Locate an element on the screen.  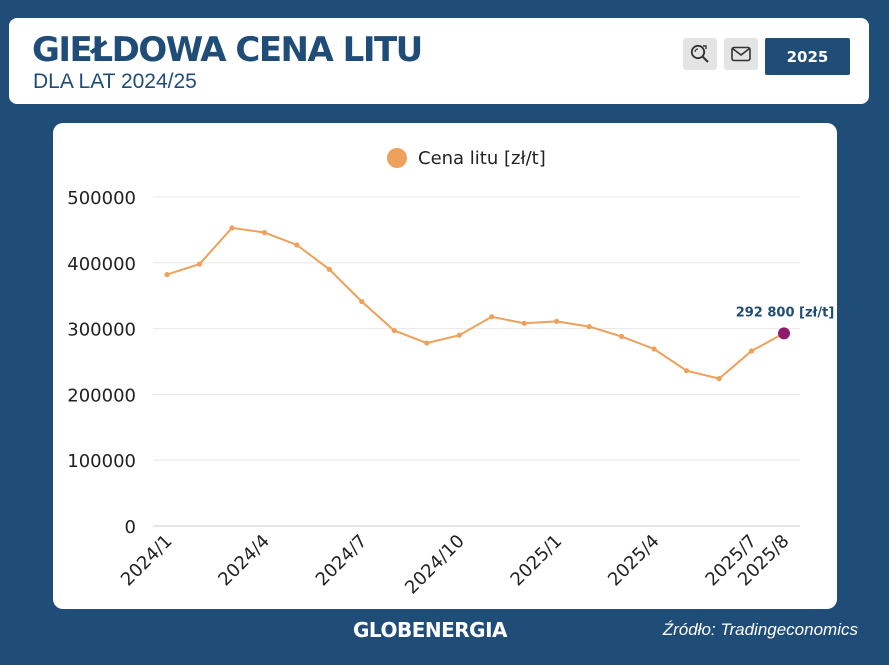
x-tick-label: 2024/4 is located at coordinates (244, 561).